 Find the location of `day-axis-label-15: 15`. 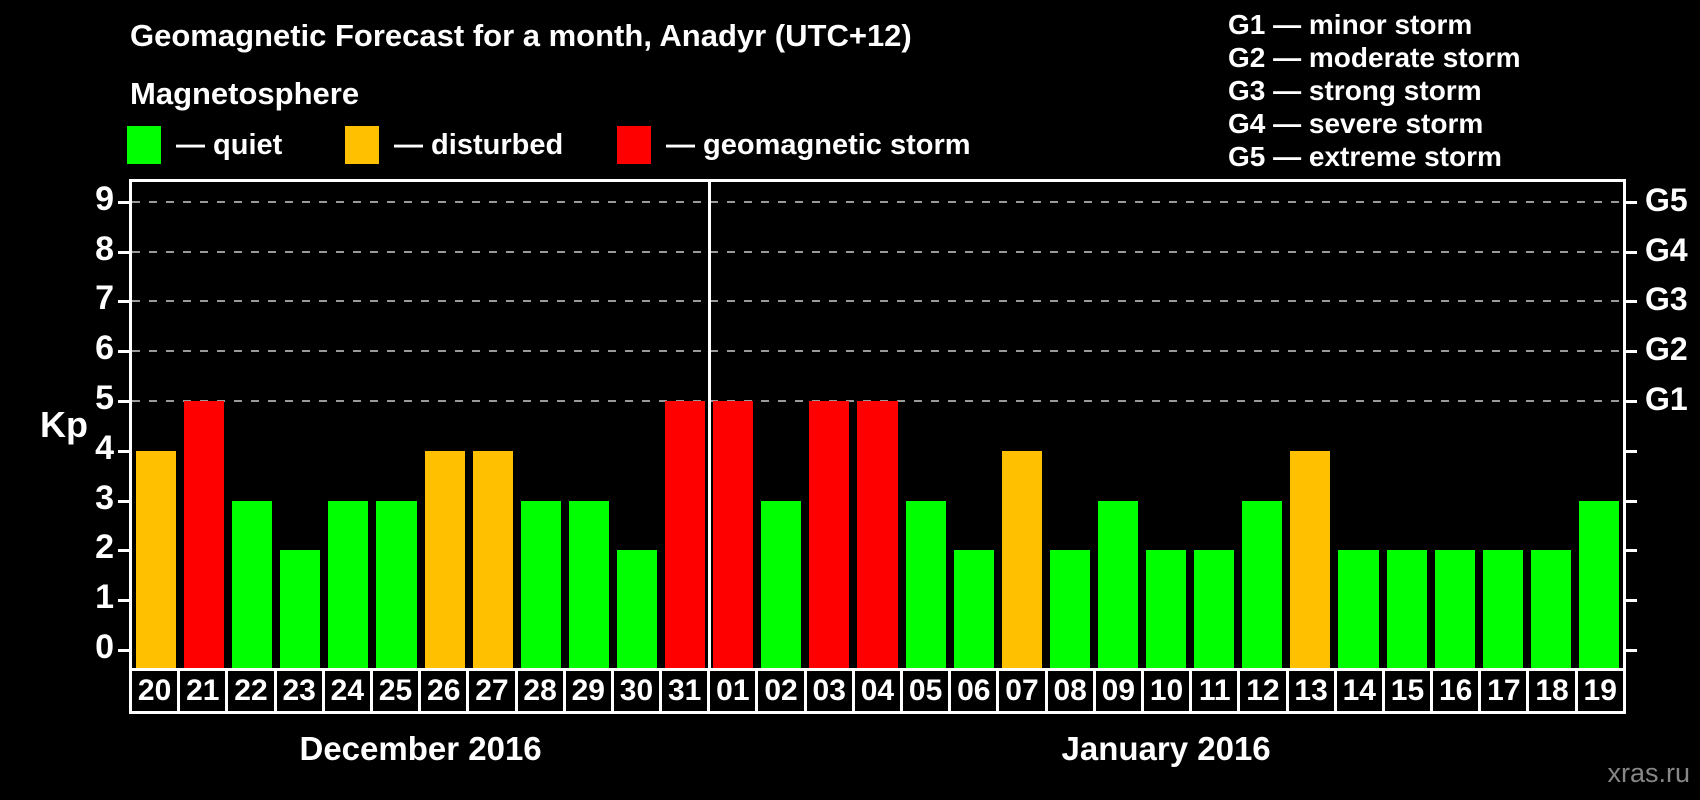

day-axis-label-15: 15 is located at coordinates (1409, 691).